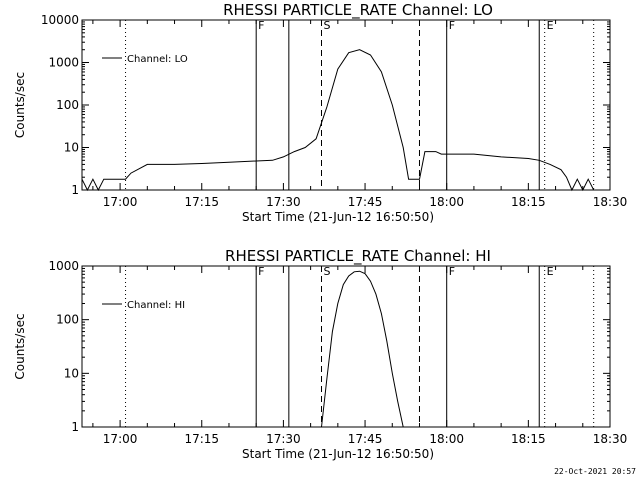  I want to click on series-line, so click(362, 349).